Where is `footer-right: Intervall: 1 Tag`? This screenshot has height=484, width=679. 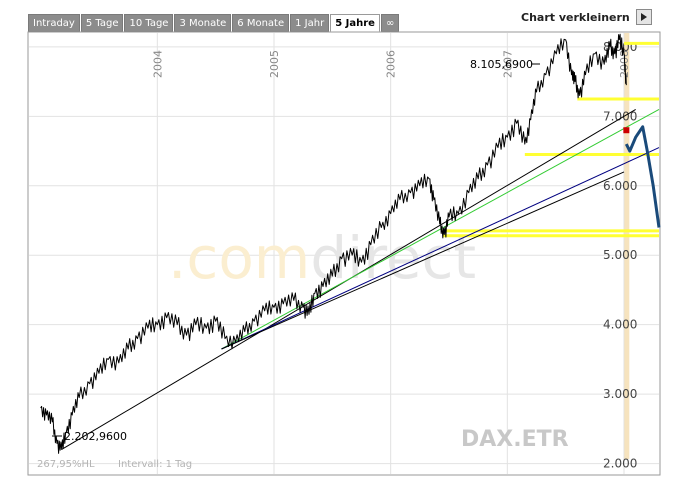
footer-right: Intervall: 1 Tag is located at coordinates (155, 464).